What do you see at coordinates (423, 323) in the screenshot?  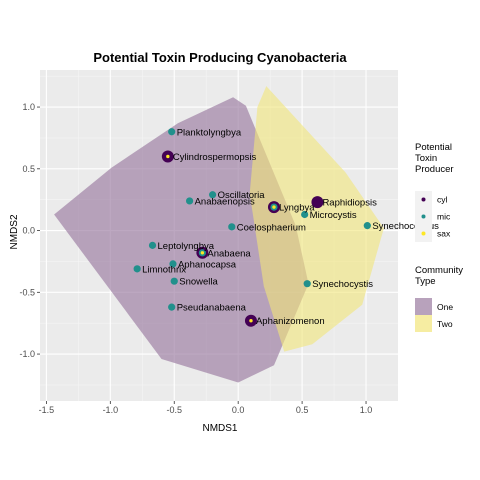 I see `legend-key-hull_two` at bounding box center [423, 323].